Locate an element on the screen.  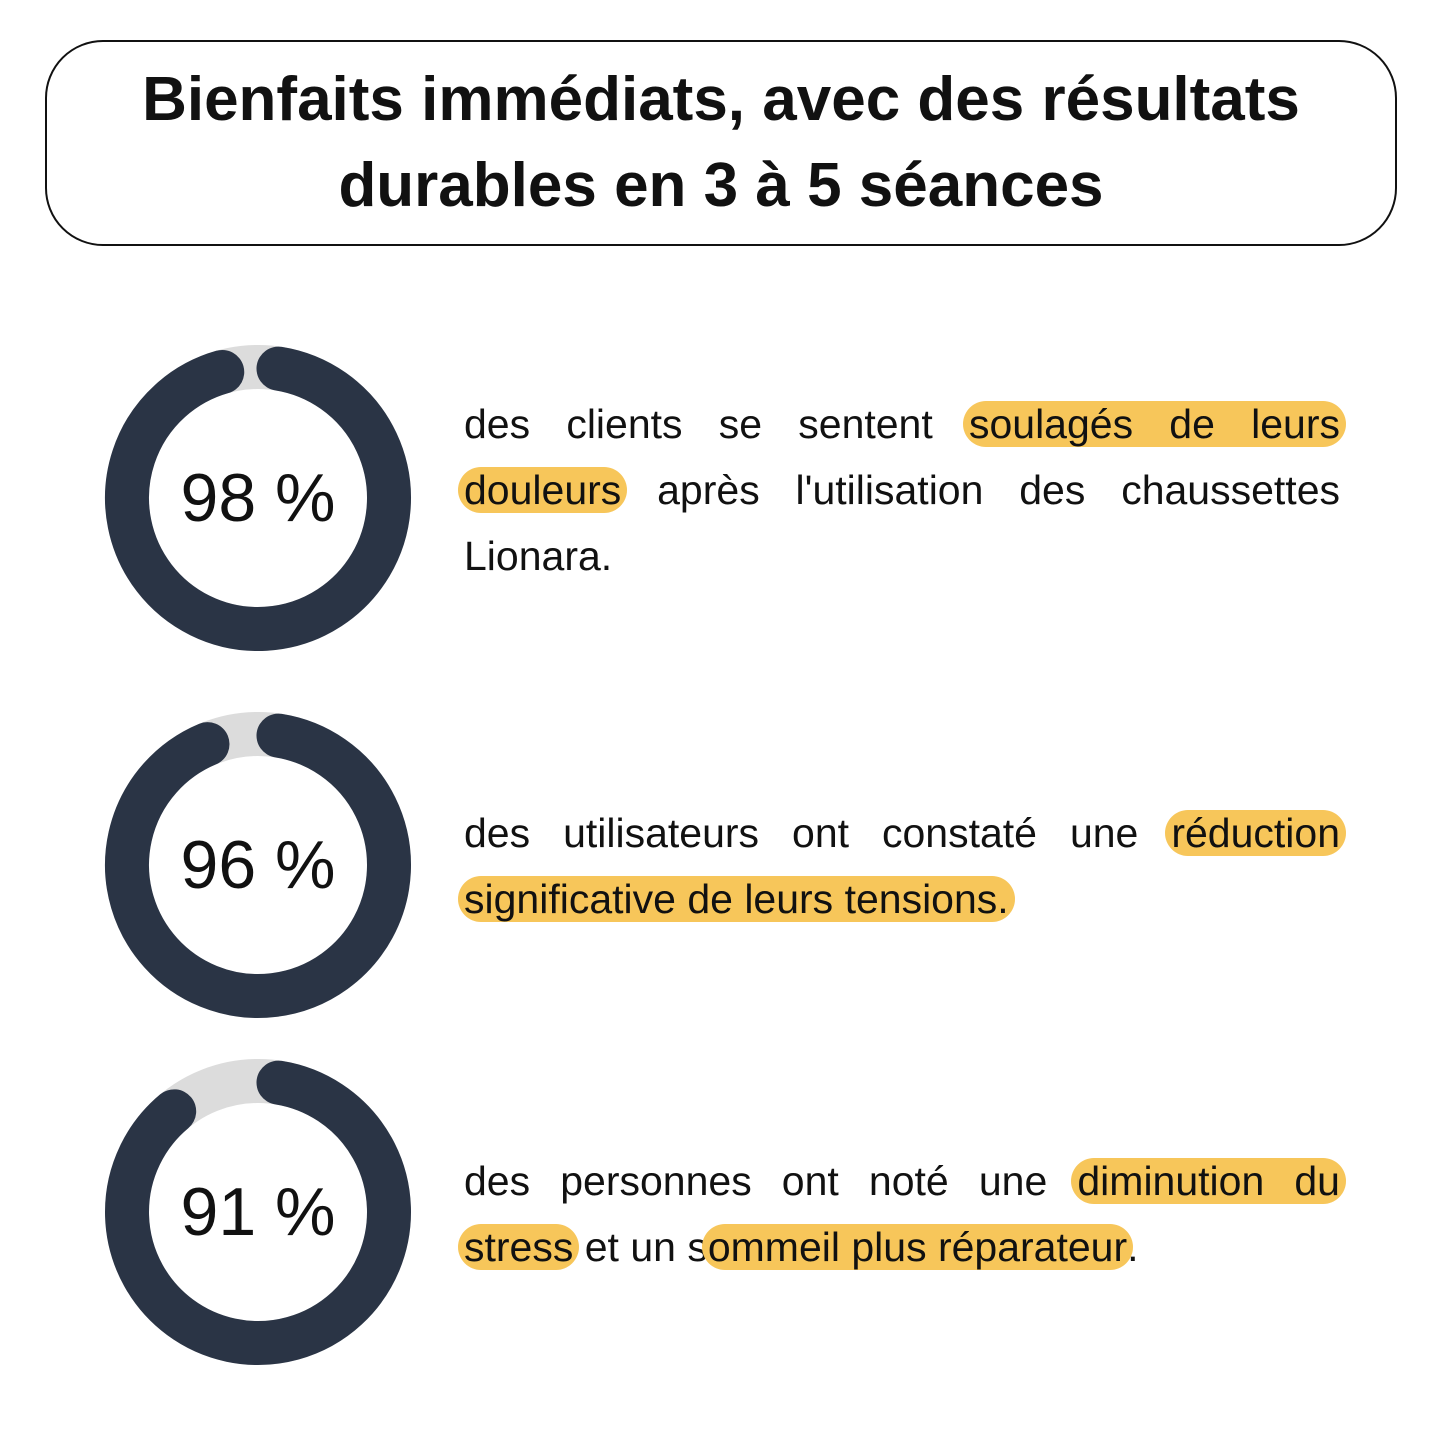
donut-svg-3: 91 % is located at coordinates (258, 1212).